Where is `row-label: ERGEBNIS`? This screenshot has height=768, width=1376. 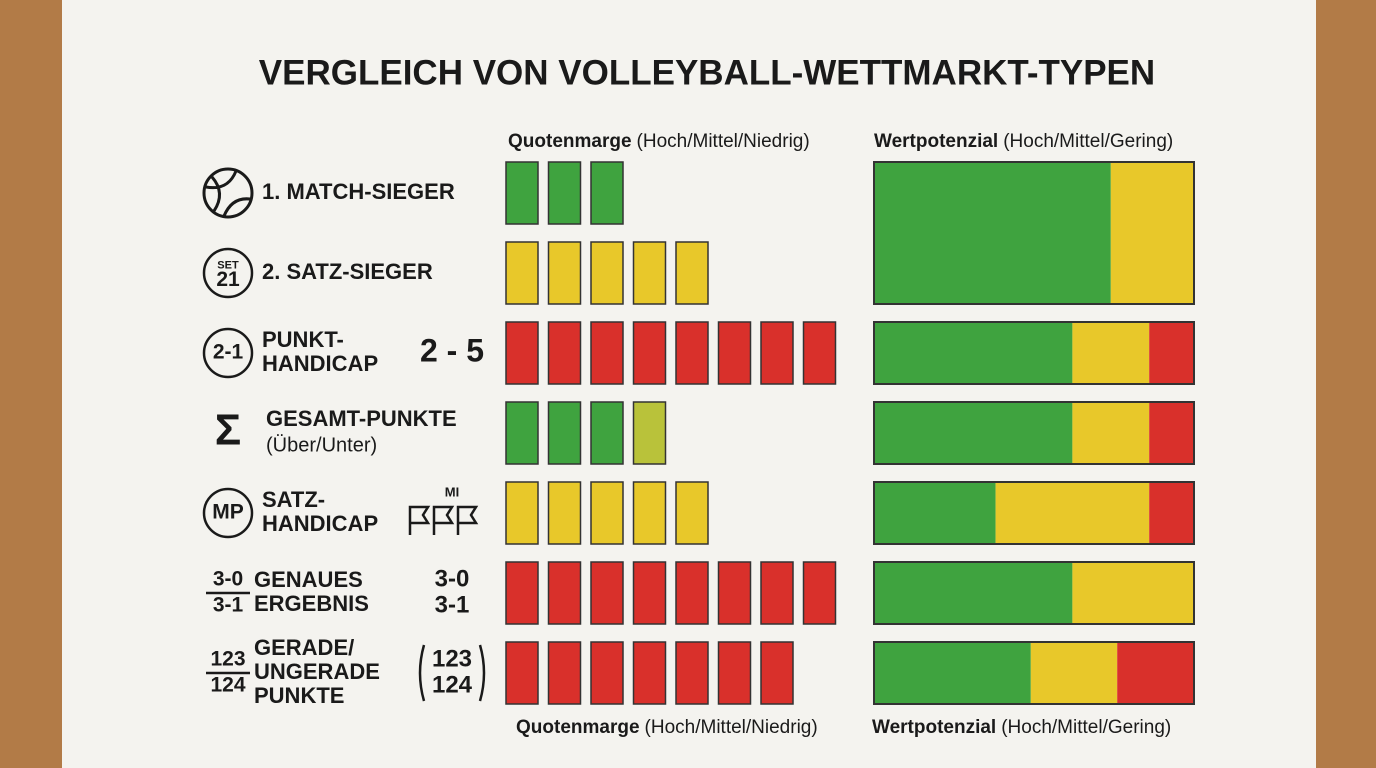
row-label: ERGEBNIS is located at coordinates (311, 603).